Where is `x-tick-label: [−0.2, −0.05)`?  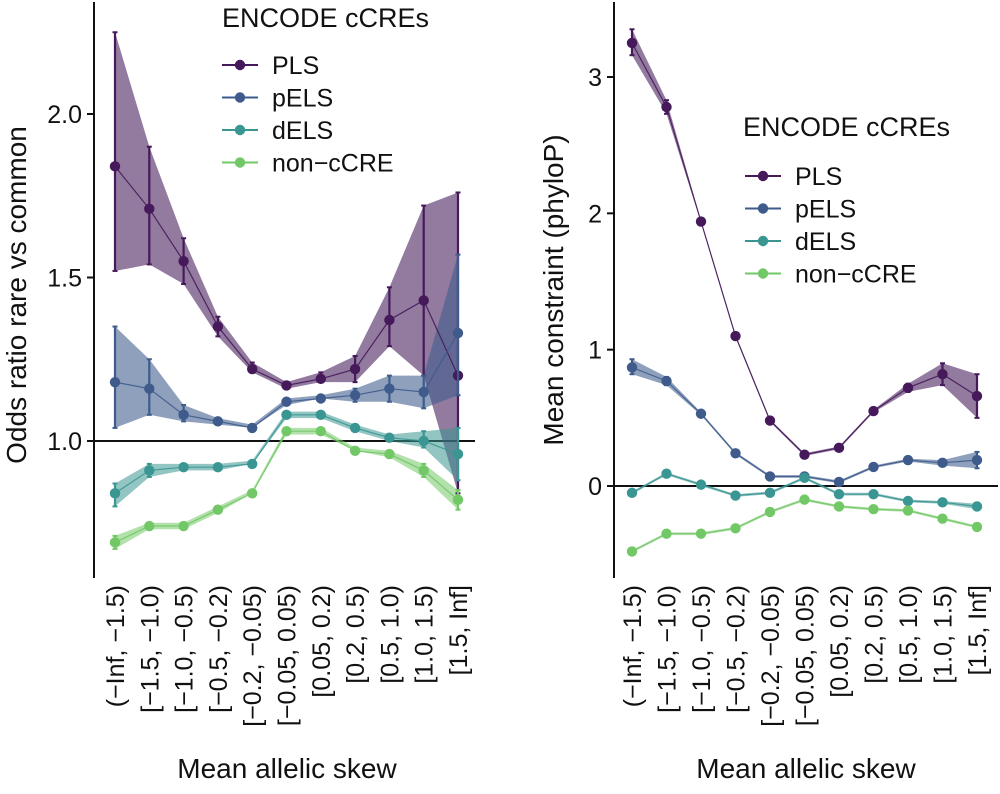 x-tick-label: [−0.2, −0.05) is located at coordinates (253, 656).